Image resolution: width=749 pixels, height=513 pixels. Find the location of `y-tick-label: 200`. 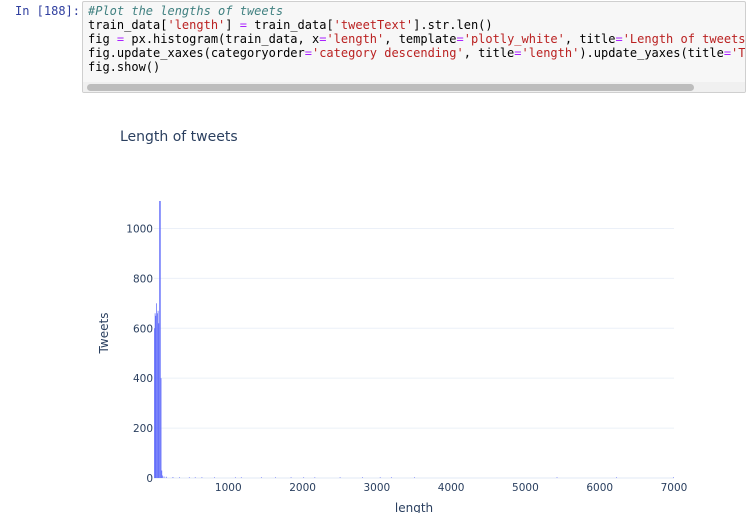

y-tick-label: 200 is located at coordinates (143, 429).